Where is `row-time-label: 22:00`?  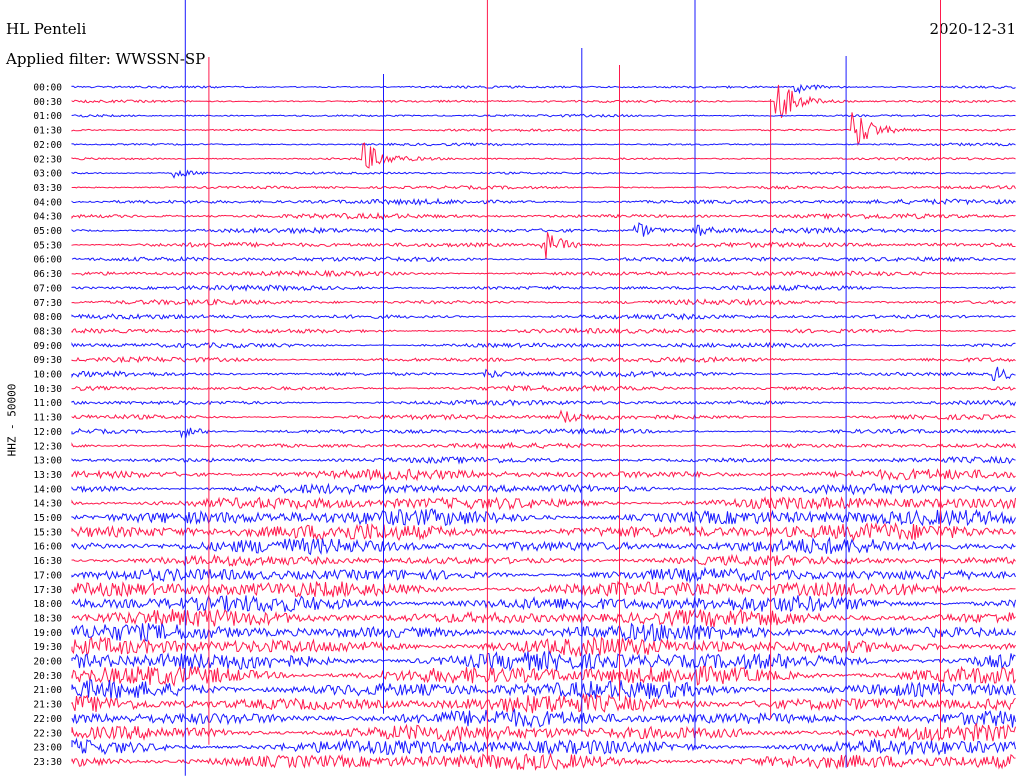 row-time-label: 22:00 is located at coordinates (47, 719).